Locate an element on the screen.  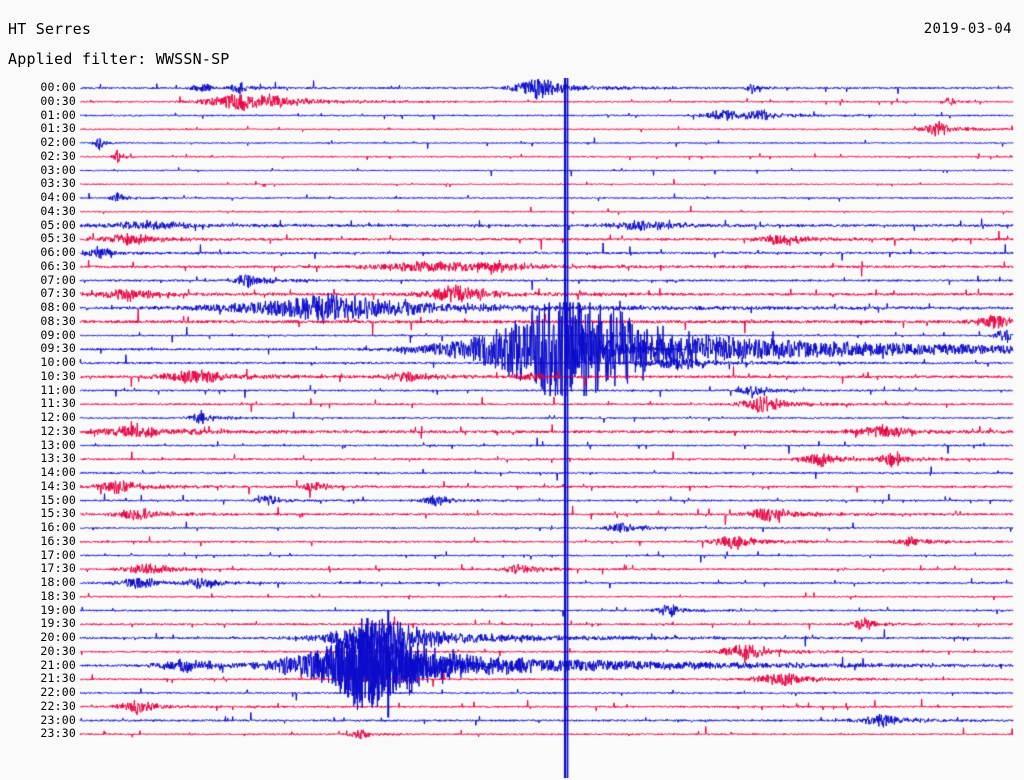
time-label-row: 13:00 is located at coordinates (58, 444).